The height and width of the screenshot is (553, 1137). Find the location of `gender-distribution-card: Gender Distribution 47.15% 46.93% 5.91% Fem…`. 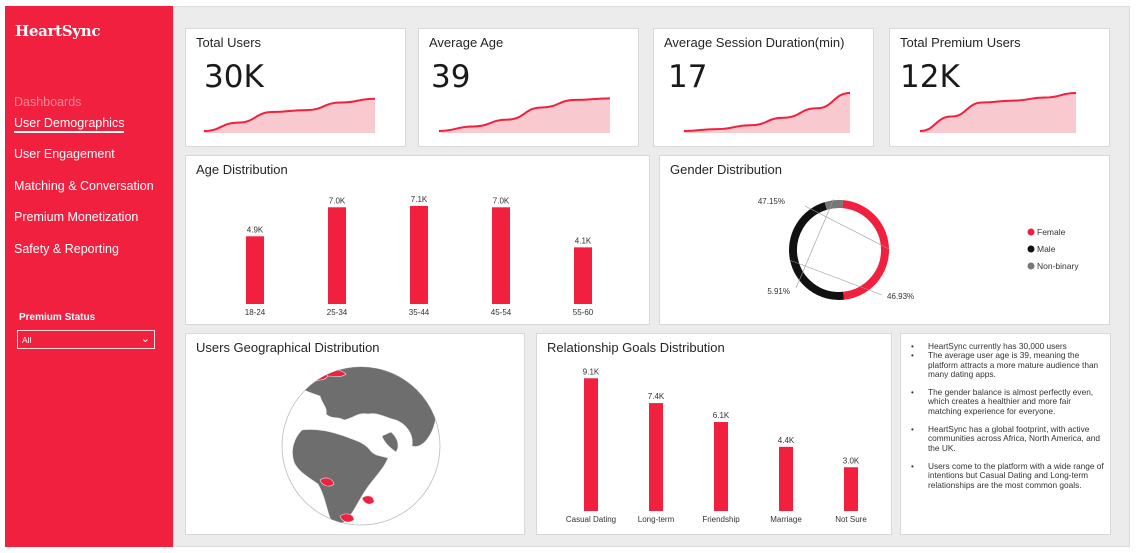

gender-distribution-card: Gender Distribution 47.15% 46.93% 5.91% Fem… is located at coordinates (884, 240).